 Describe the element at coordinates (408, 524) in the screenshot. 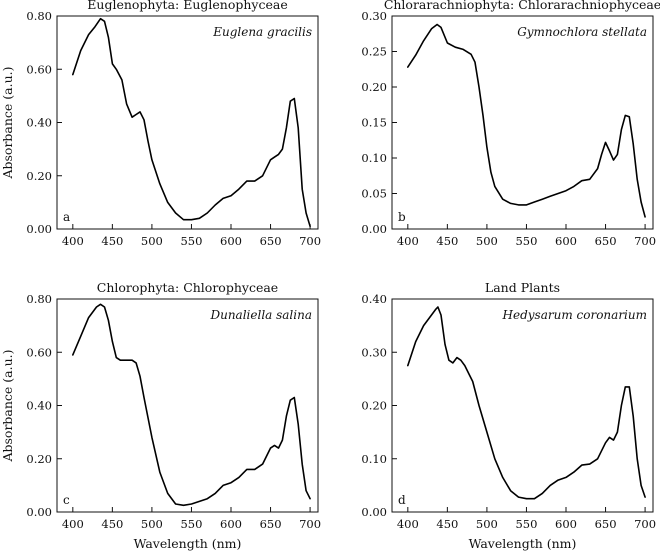

I see `x-tick-label-d-0: 400` at that location.